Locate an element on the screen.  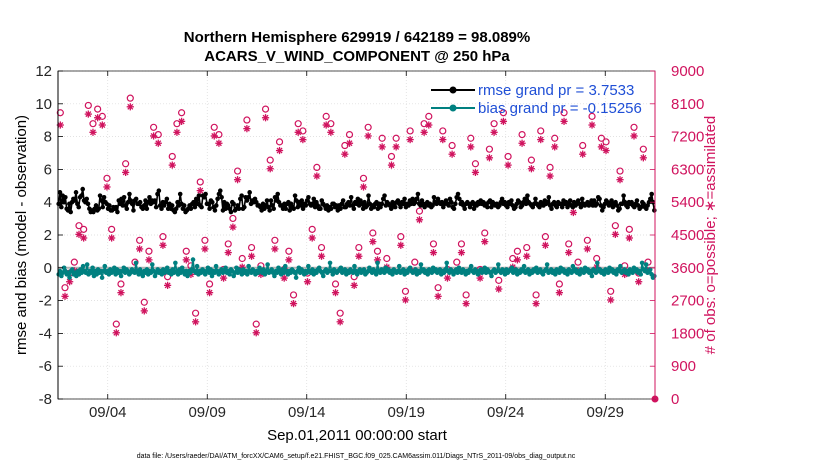
y-tick-label-right: 7200 is located at coordinates (687, 137).